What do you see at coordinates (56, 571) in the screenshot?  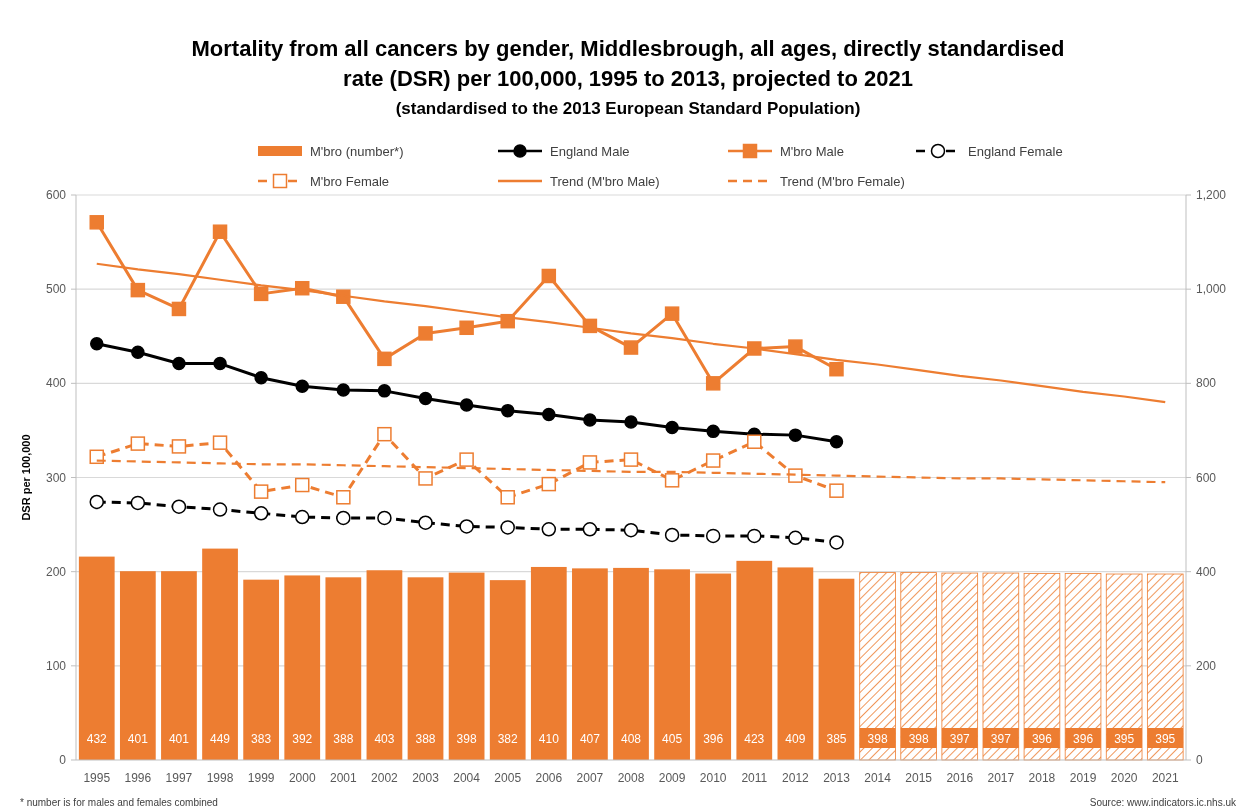 I see `y-tick-label: 200` at bounding box center [56, 571].